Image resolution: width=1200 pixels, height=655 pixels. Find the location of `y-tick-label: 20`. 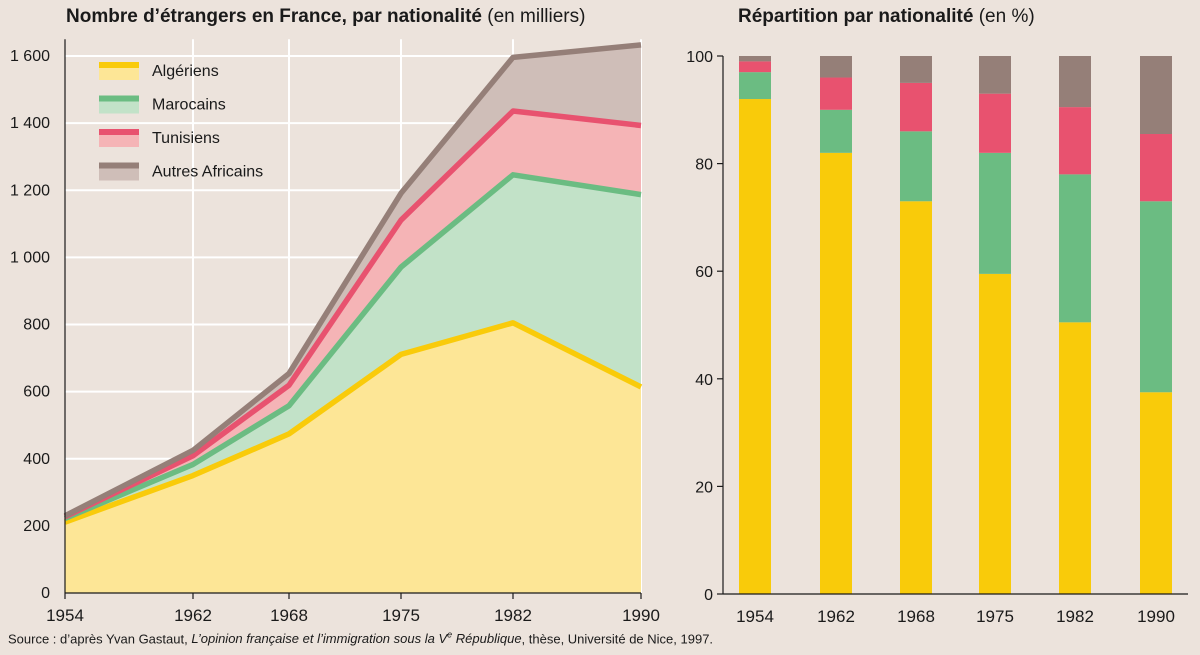

y-tick-label: 20 is located at coordinates (704, 487).